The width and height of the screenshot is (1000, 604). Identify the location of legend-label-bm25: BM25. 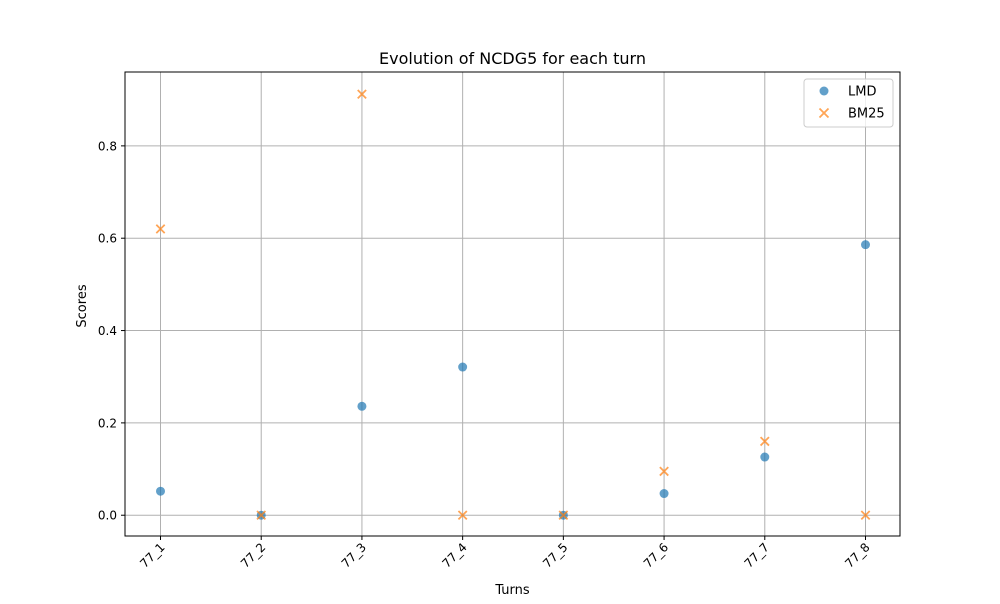
(866, 114).